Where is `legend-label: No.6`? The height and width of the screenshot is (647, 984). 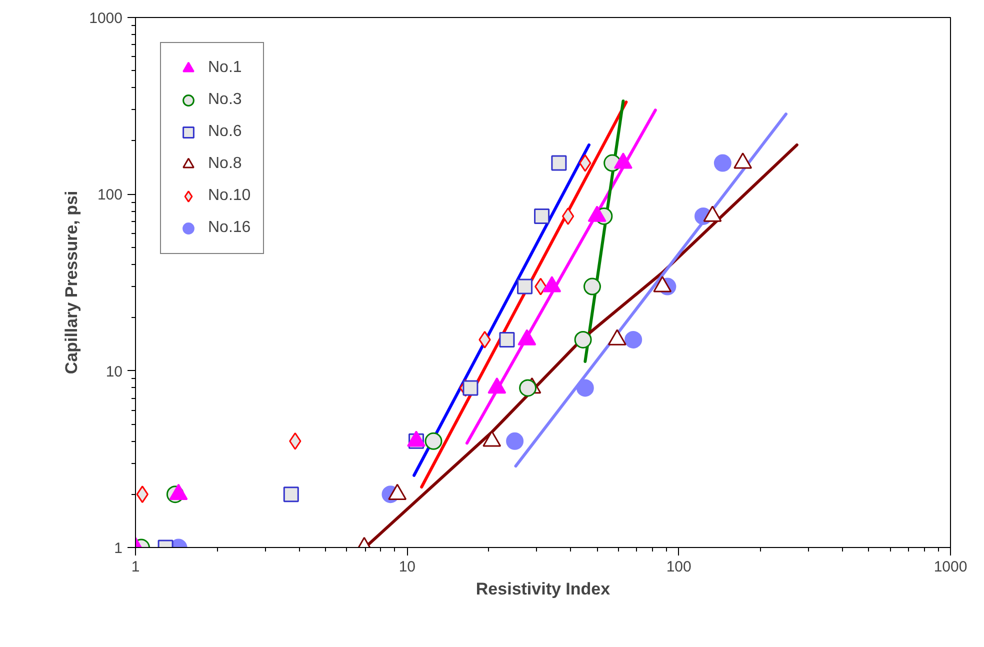 legend-label: No.6 is located at coordinates (225, 132).